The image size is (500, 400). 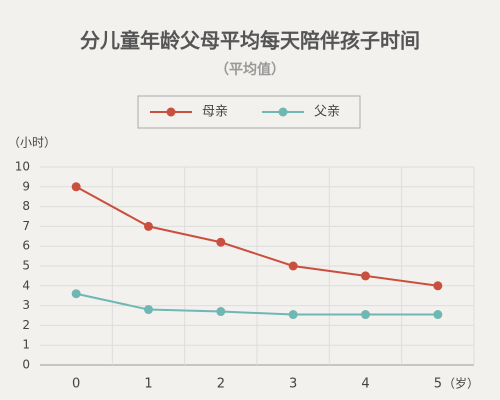 What do you see at coordinates (461, 383) in the screenshot?
I see `x-axis-label: （岁）` at bounding box center [461, 383].